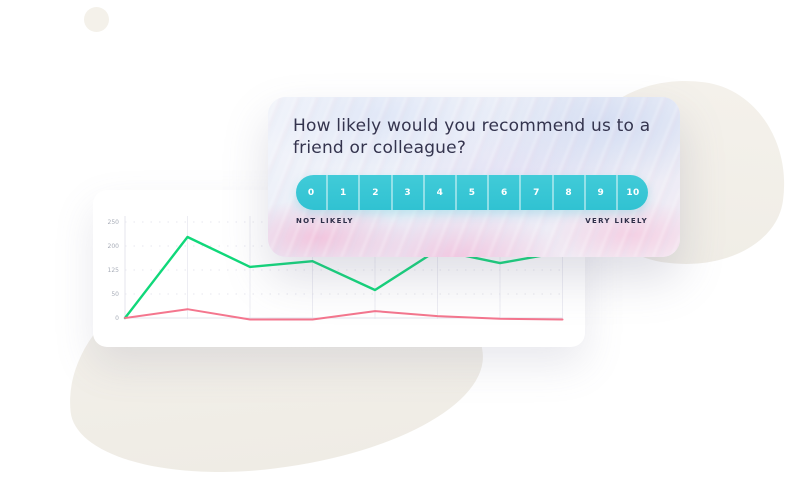 Image resolution: width=788 pixels, height=504 pixels. Describe the element at coordinates (409, 192) in the screenshot. I see `scale-option-3: 3` at that location.